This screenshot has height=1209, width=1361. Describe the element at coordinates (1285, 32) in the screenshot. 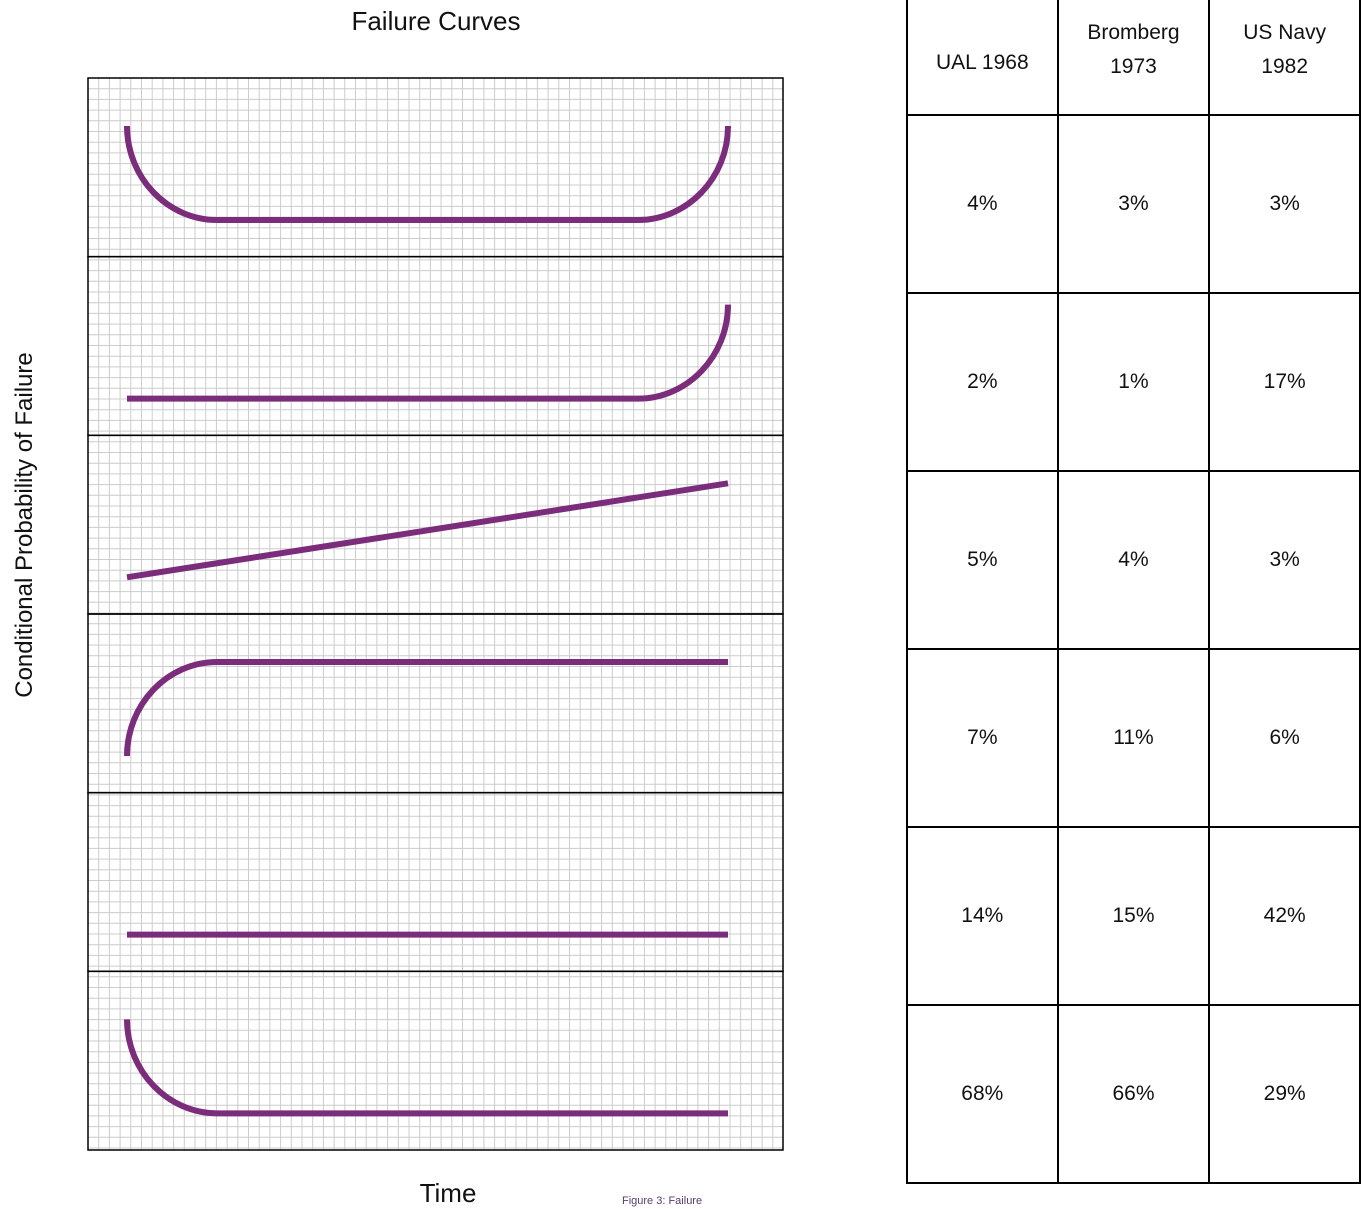

I see `header-line1: US Navy` at that location.